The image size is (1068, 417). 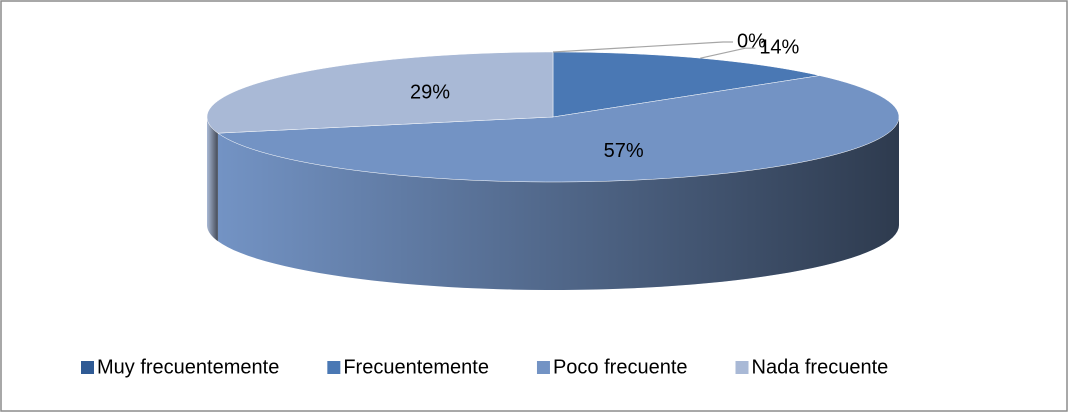 I want to click on pie-slice, so click(x=380, y=92).